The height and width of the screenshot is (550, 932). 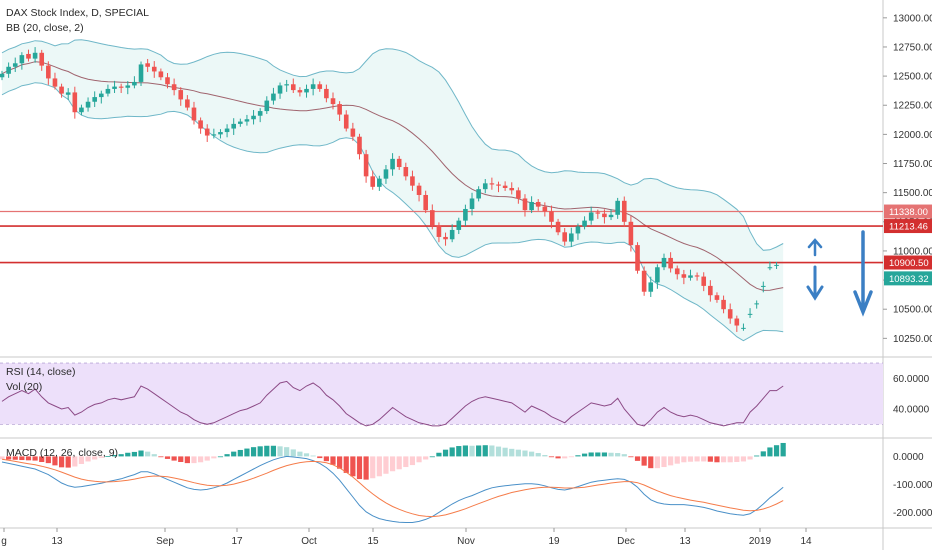 What do you see at coordinates (760, 541) in the screenshot?
I see `time-axis-label: 2019` at bounding box center [760, 541].